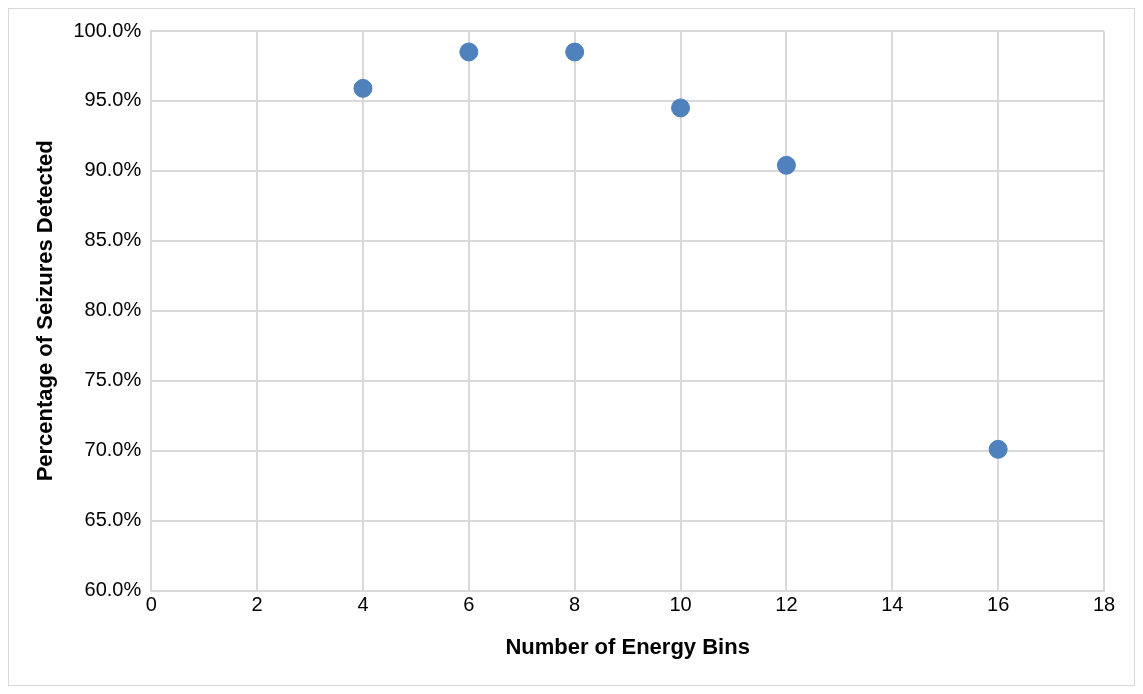 The height and width of the screenshot is (694, 1143). Describe the element at coordinates (113, 519) in the screenshot. I see `y-tick-label: 65.0%` at that location.